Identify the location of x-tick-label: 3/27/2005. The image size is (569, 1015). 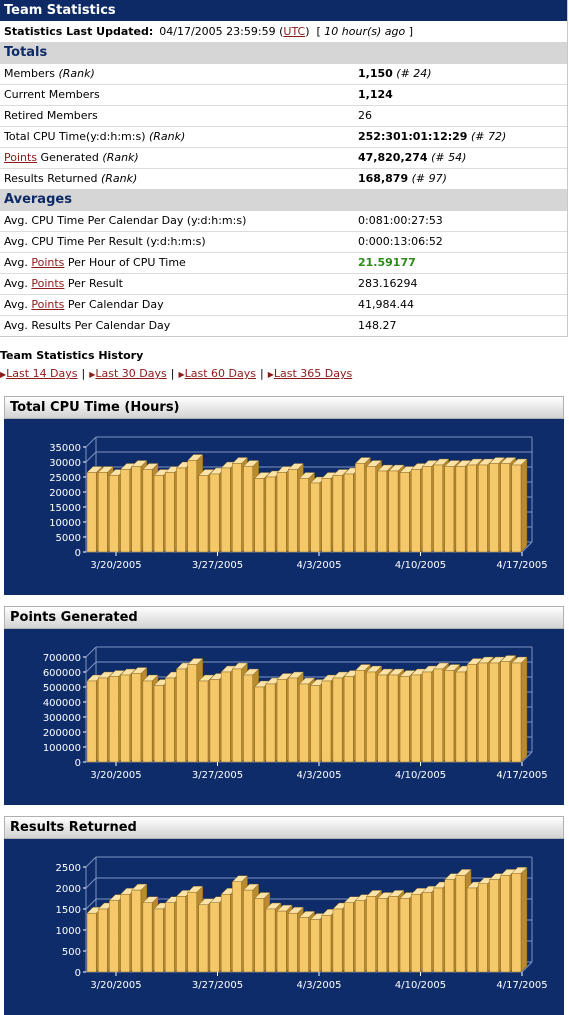
(217, 985).